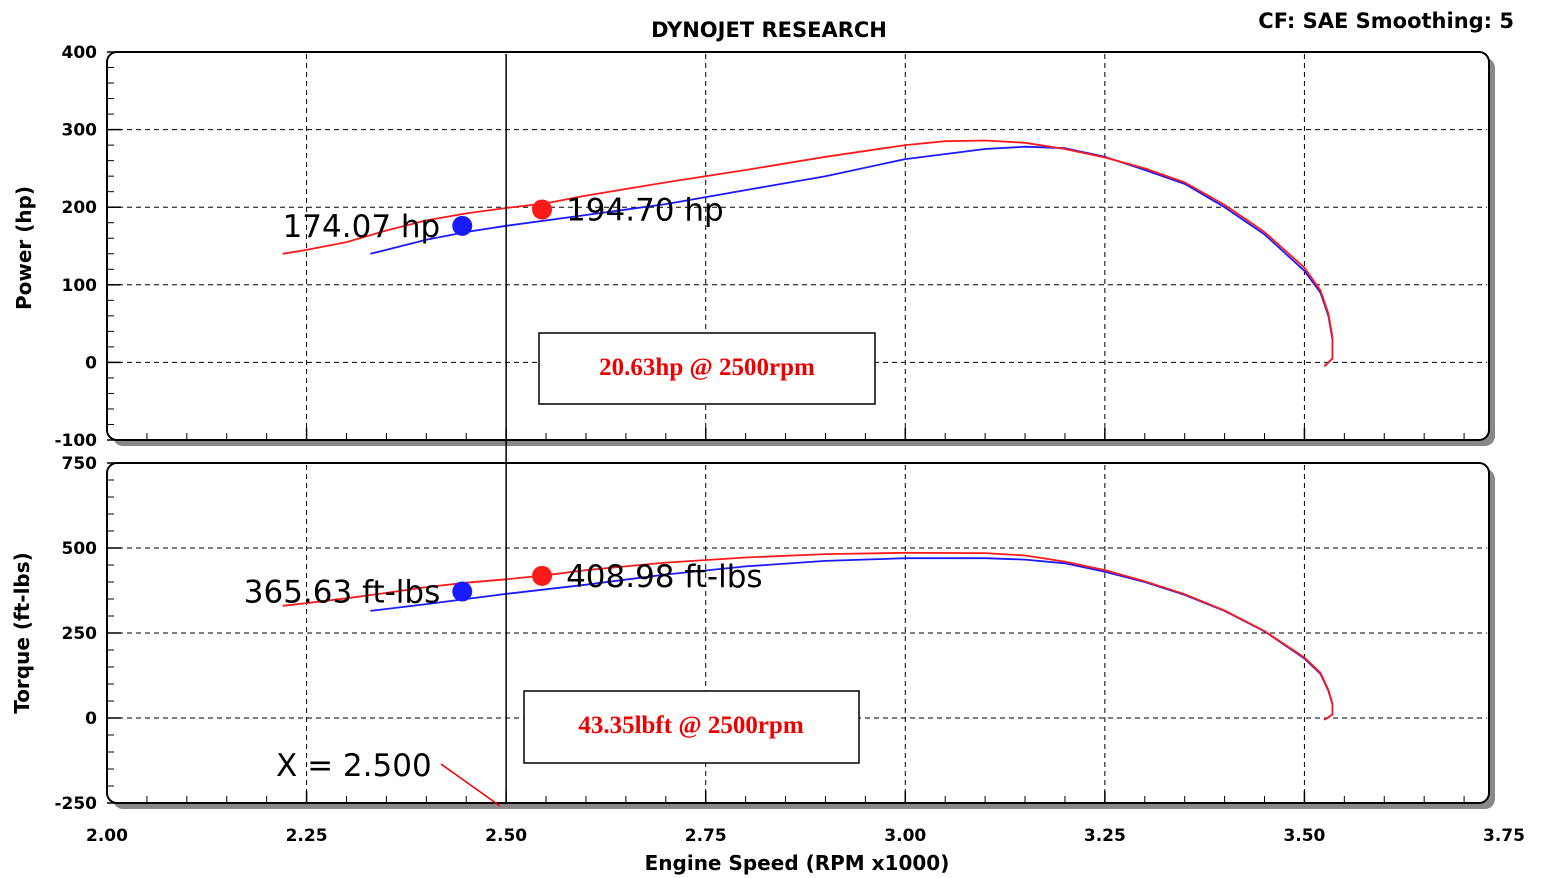  What do you see at coordinates (769, 30) in the screenshot?
I see `chart-title: DYNOJET RESEARCH` at bounding box center [769, 30].